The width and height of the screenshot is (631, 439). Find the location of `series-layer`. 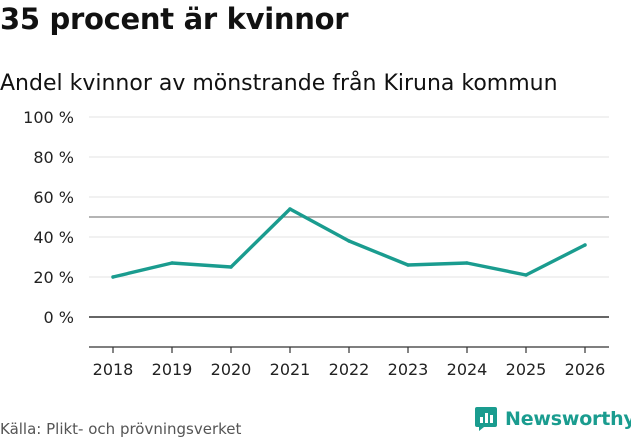

series-layer is located at coordinates (349, 243).